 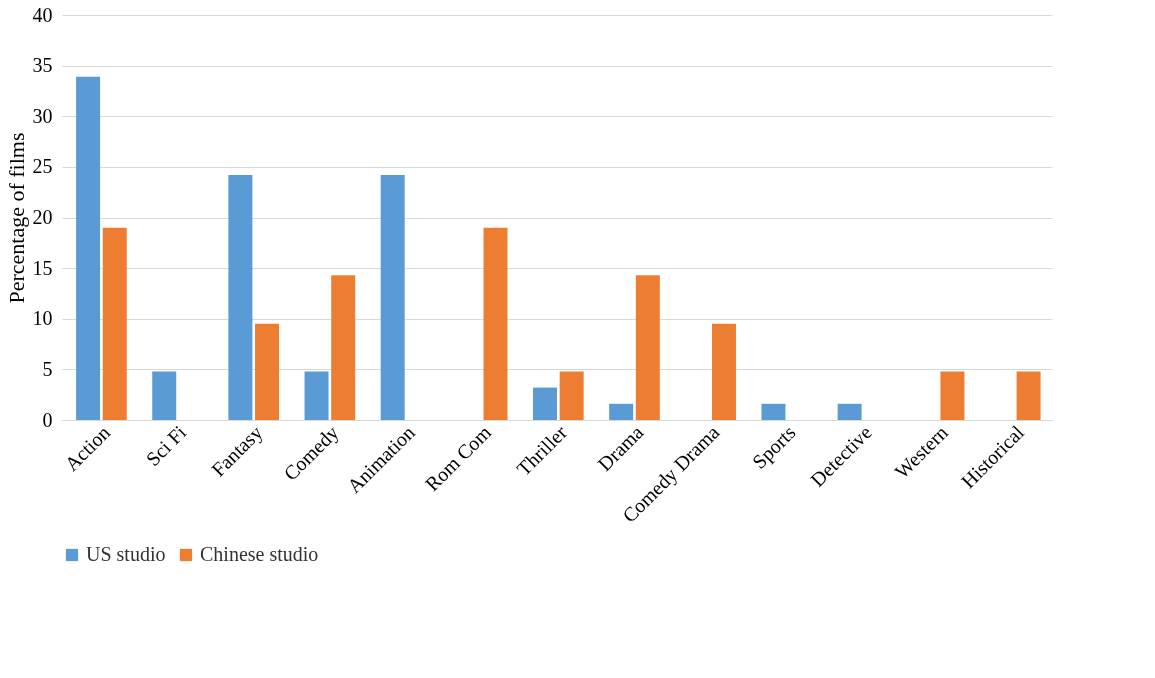 What do you see at coordinates (16, 218) in the screenshot?
I see `y-axis-title: Percentage of films` at bounding box center [16, 218].